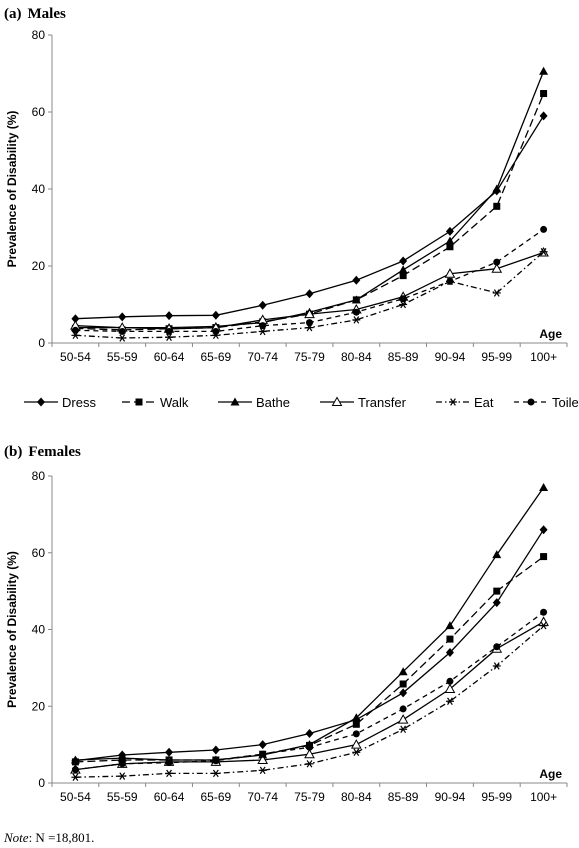 The image size is (579, 848). I want to click on panel-a-series-toilet, so click(309, 280).